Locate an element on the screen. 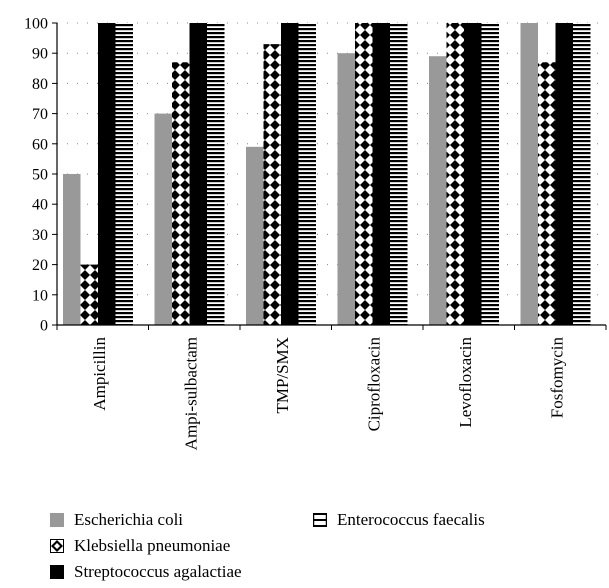  y-tick-label: 80 is located at coordinates (40, 84).